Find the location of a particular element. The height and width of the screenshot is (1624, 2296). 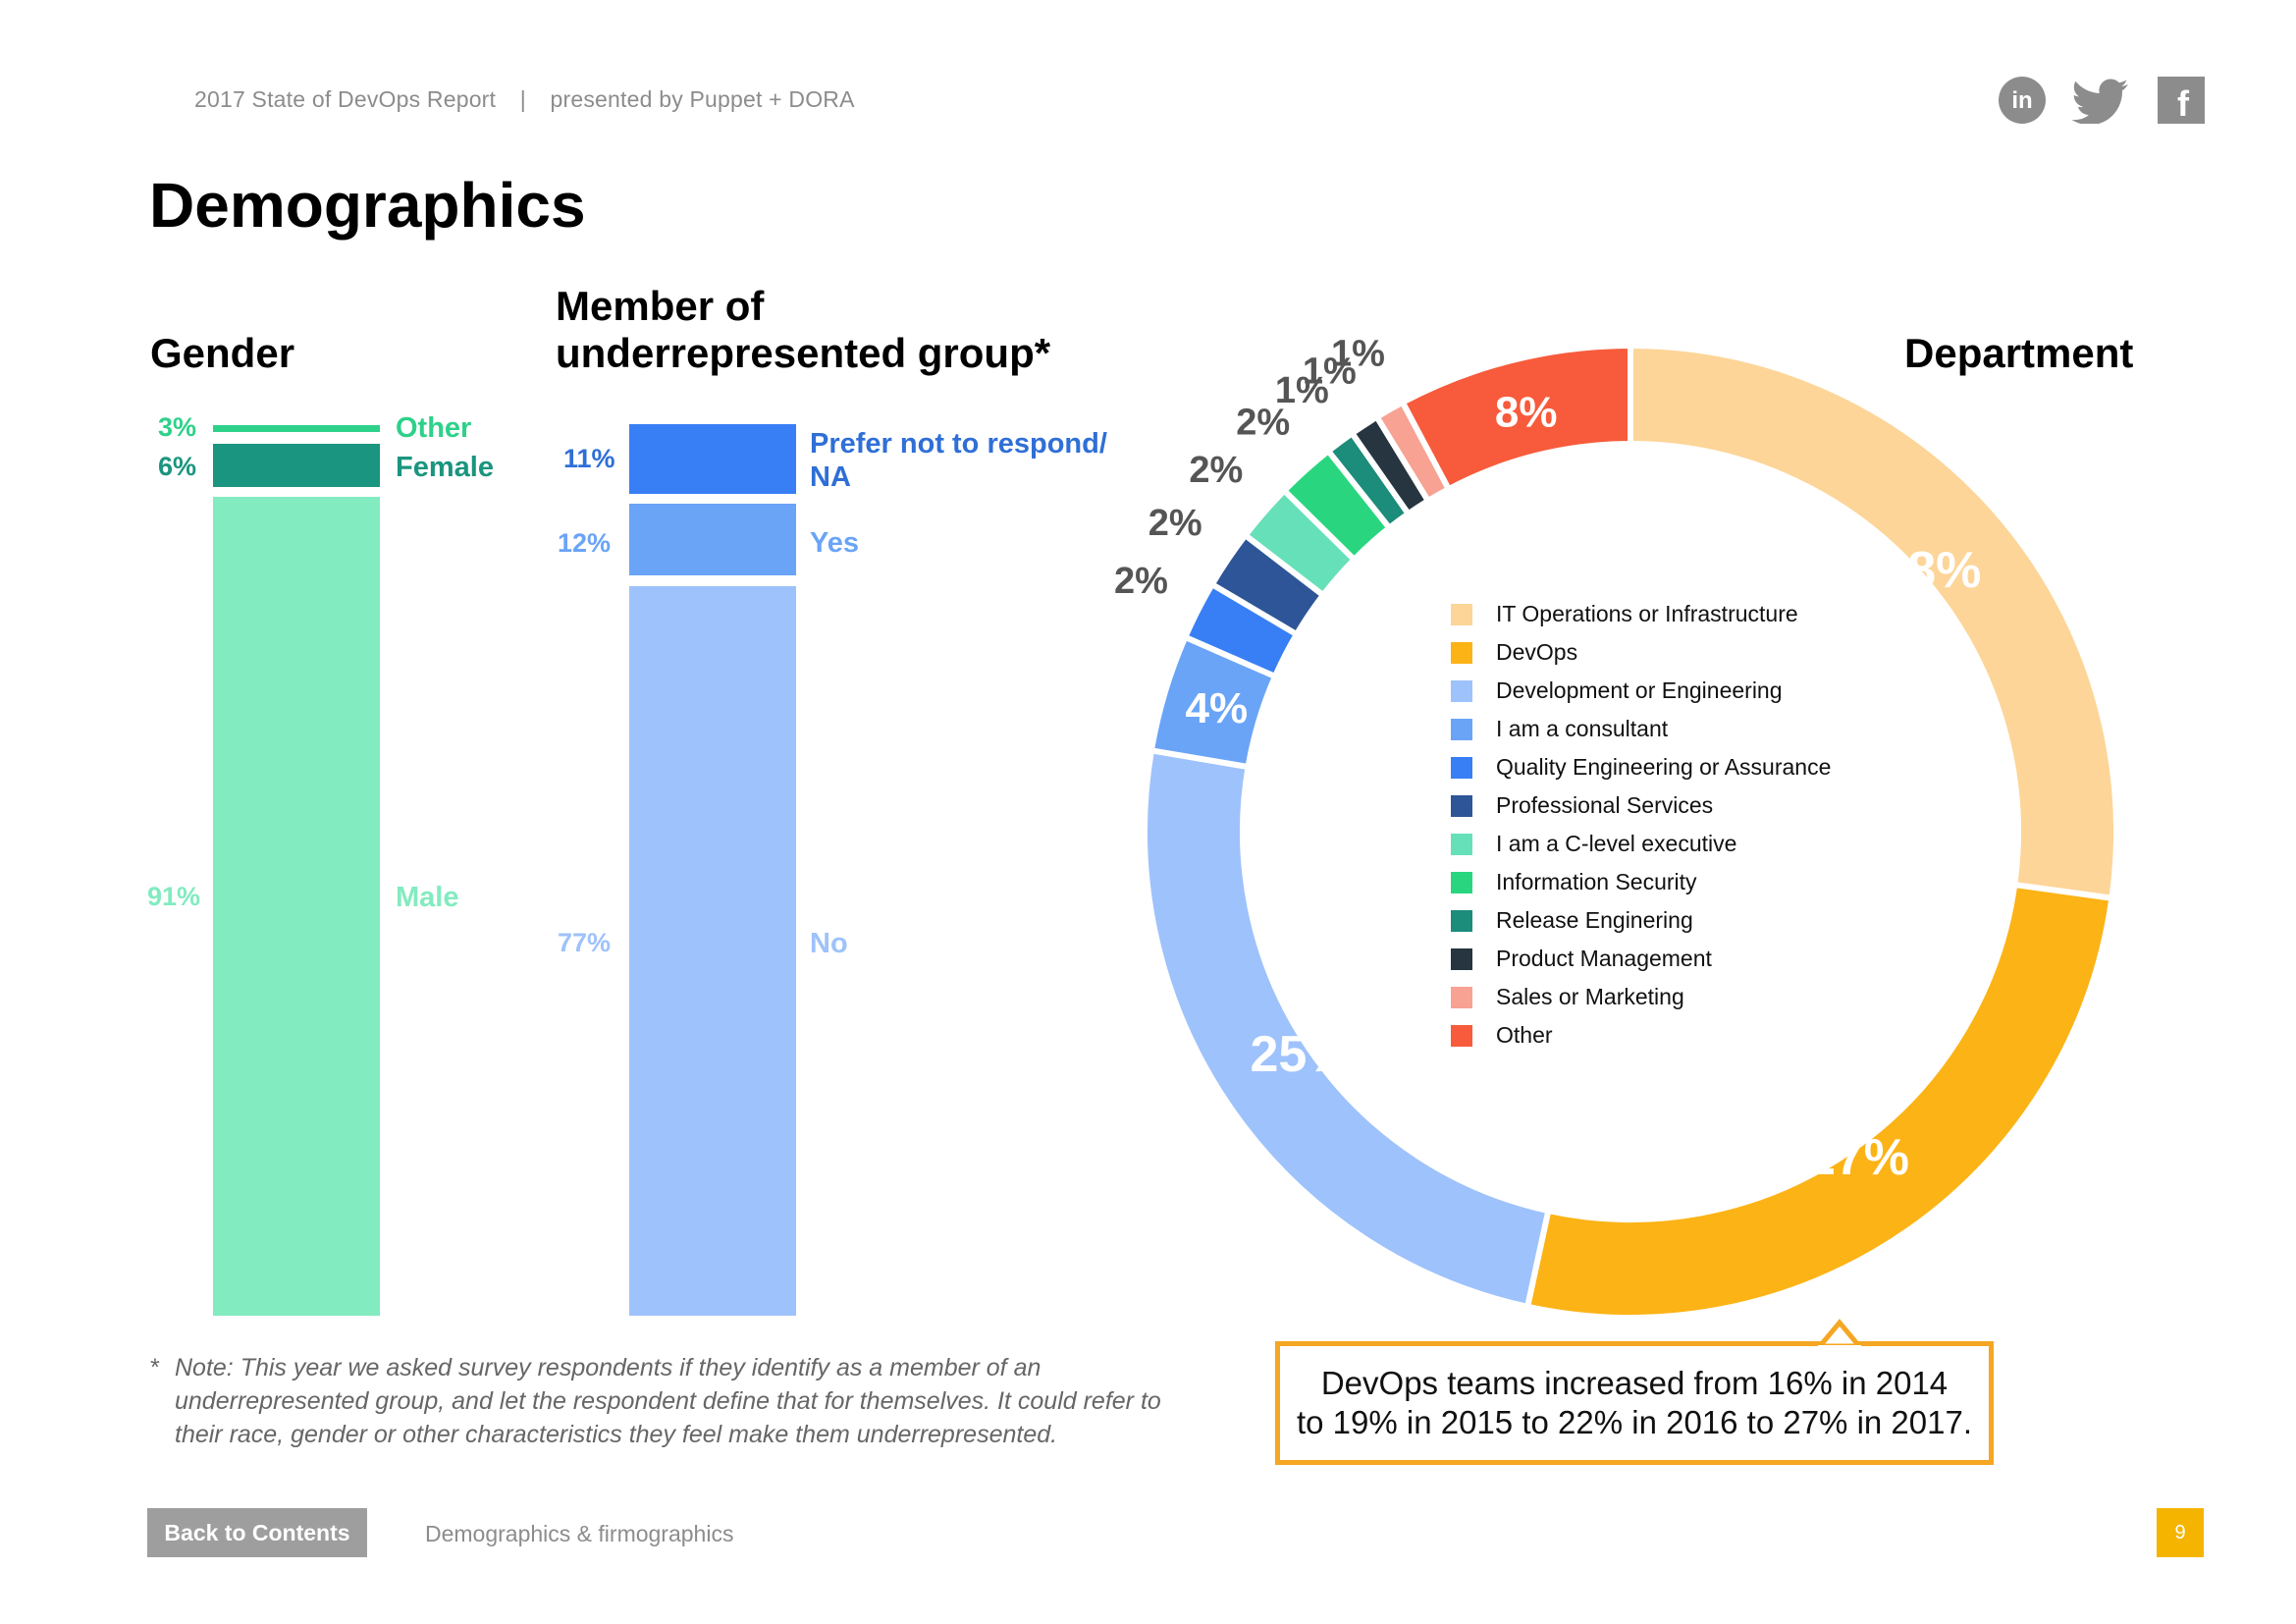

legend-item-i-am-a-c-level-executive: I am a C-level executive is located at coordinates (1641, 844).